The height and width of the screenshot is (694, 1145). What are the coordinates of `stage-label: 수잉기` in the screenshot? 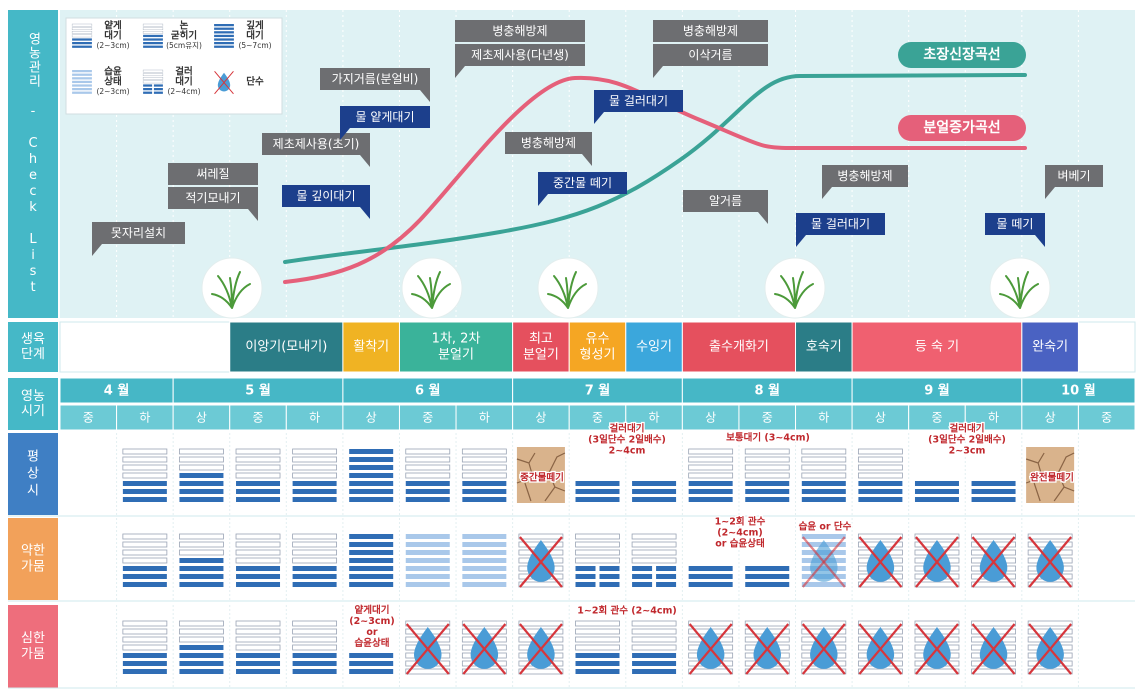 It's located at (654, 347).